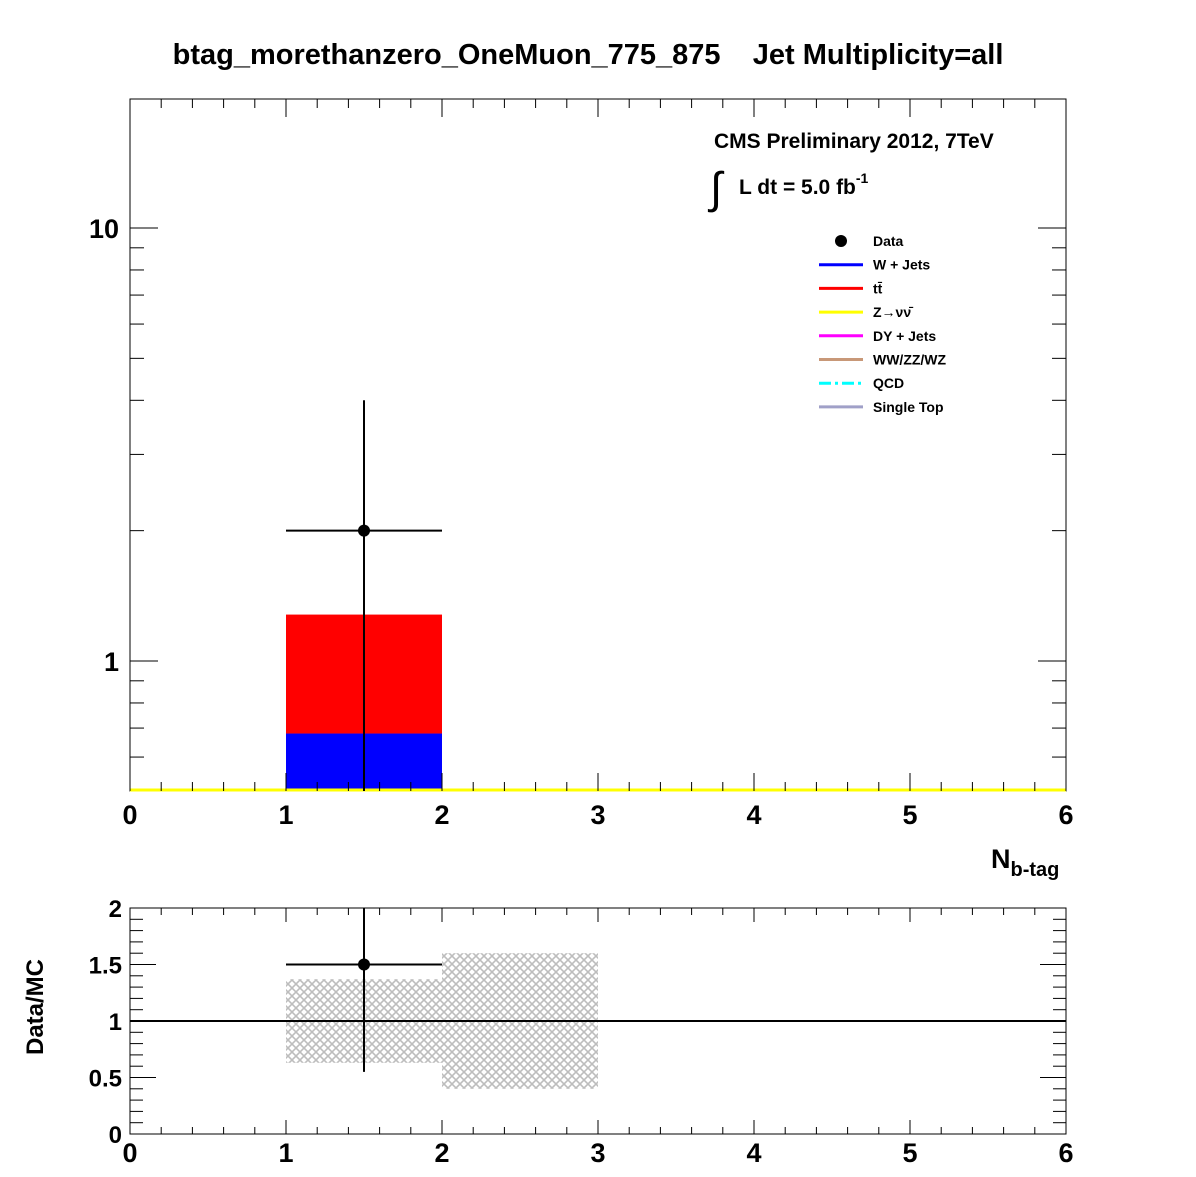 Image resolution: width=1196 pixels, height=1177 pixels. I want to click on ratio-x-tick-label: 2, so click(441, 1153).